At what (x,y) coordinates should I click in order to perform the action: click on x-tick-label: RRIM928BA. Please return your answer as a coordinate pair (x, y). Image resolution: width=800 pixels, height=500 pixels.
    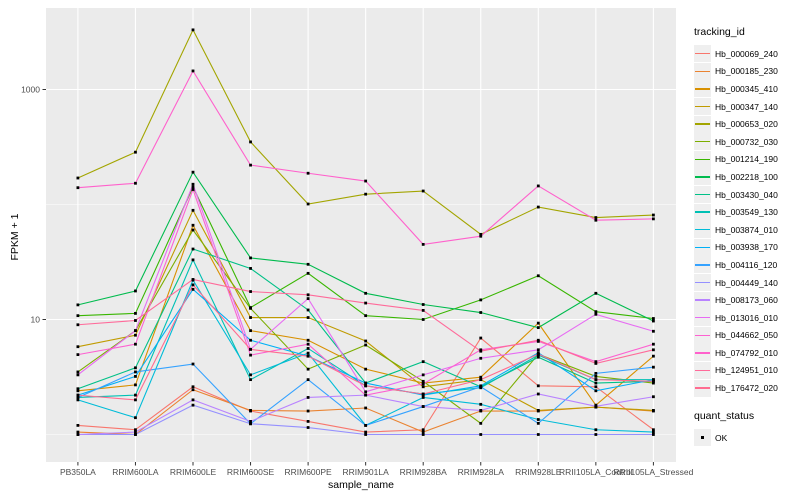
    Looking at the image, I should click on (424, 472).